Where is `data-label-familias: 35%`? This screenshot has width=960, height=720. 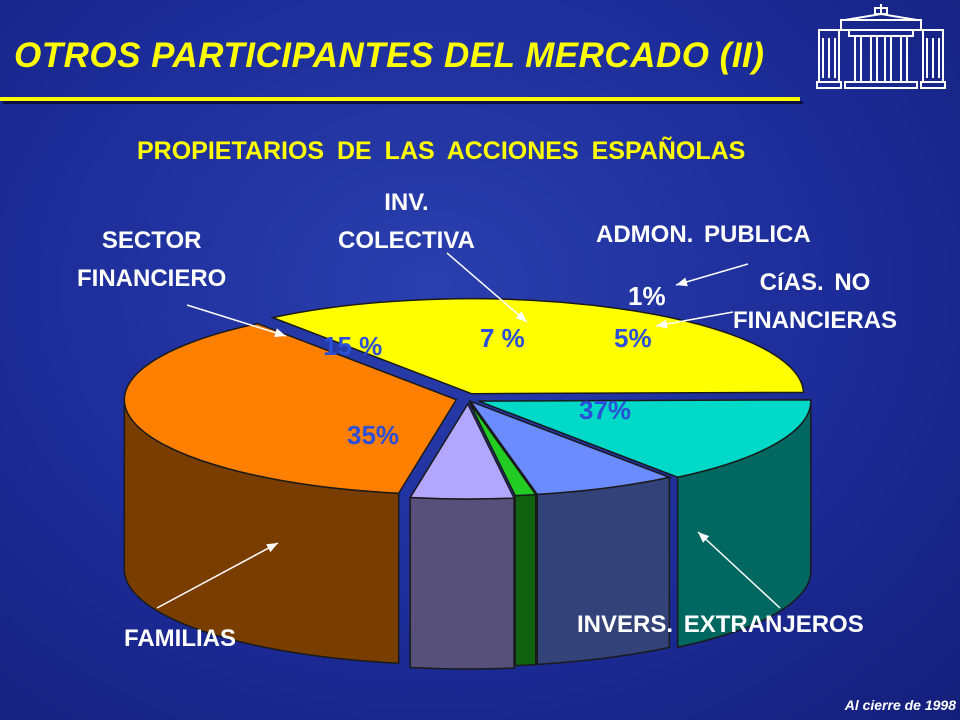
data-label-familias: 35% is located at coordinates (373, 435).